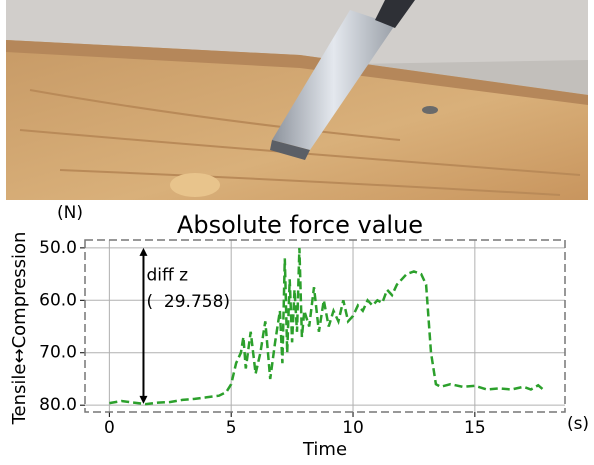  Describe the element at coordinates (231, 428) in the screenshot. I see `x-tick-label: 5` at that location.